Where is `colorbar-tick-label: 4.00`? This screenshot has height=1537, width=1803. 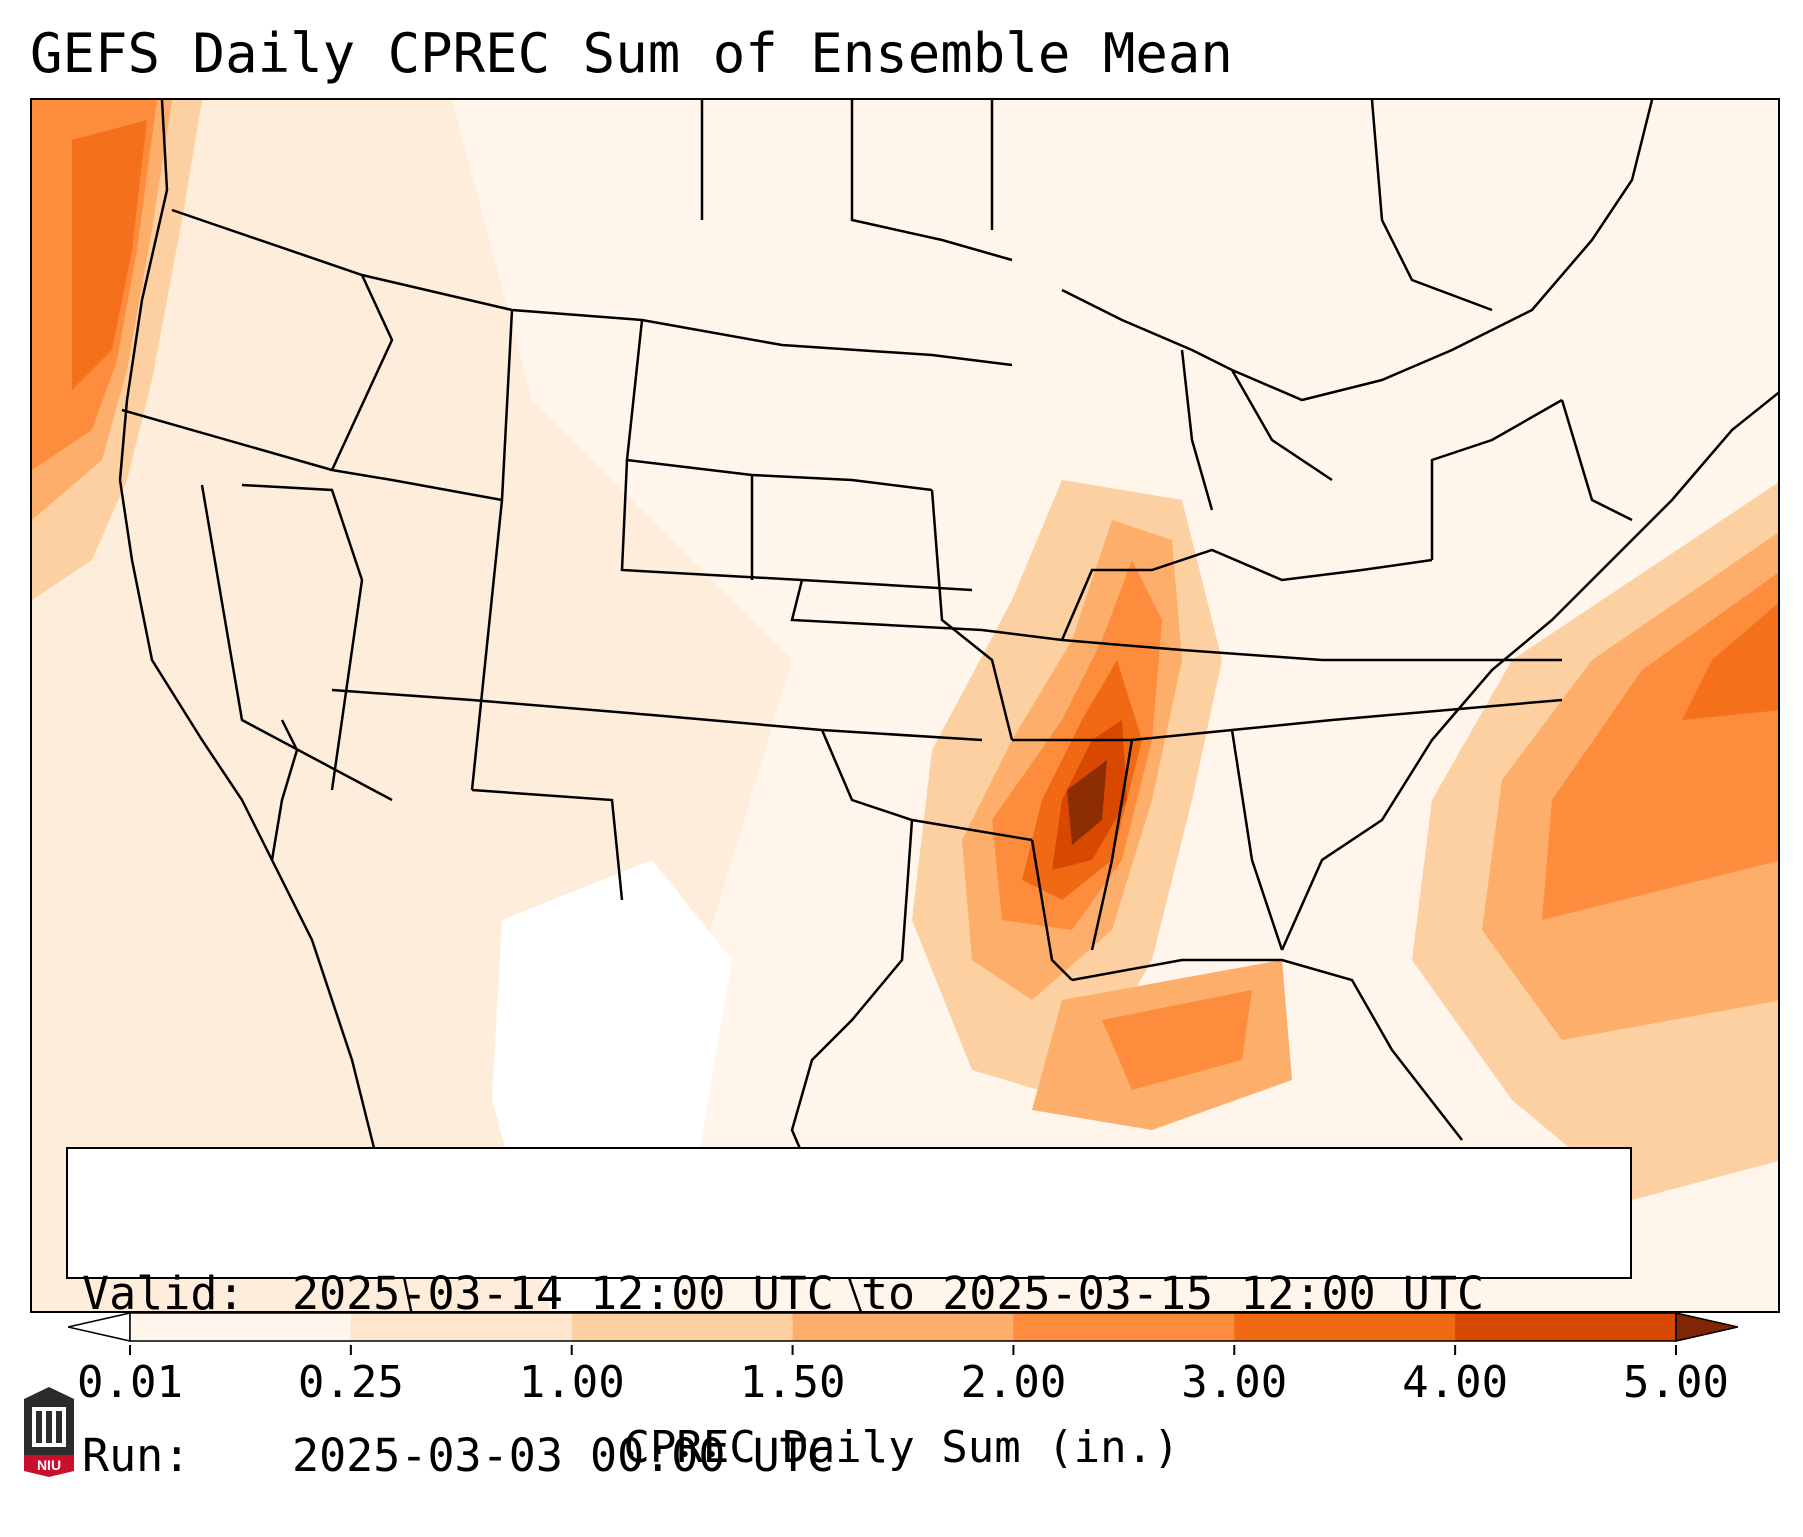 colorbar-tick-label: 4.00 is located at coordinates (1455, 1382).